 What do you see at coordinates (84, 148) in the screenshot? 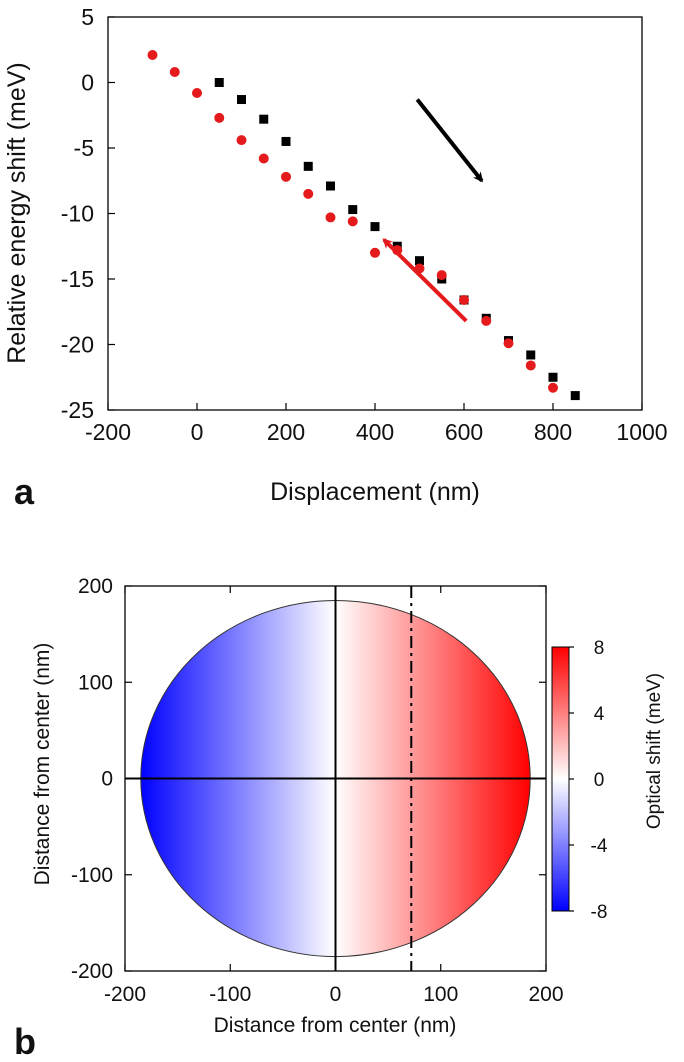
I see `y-tick-label-a: -5` at bounding box center [84, 148].